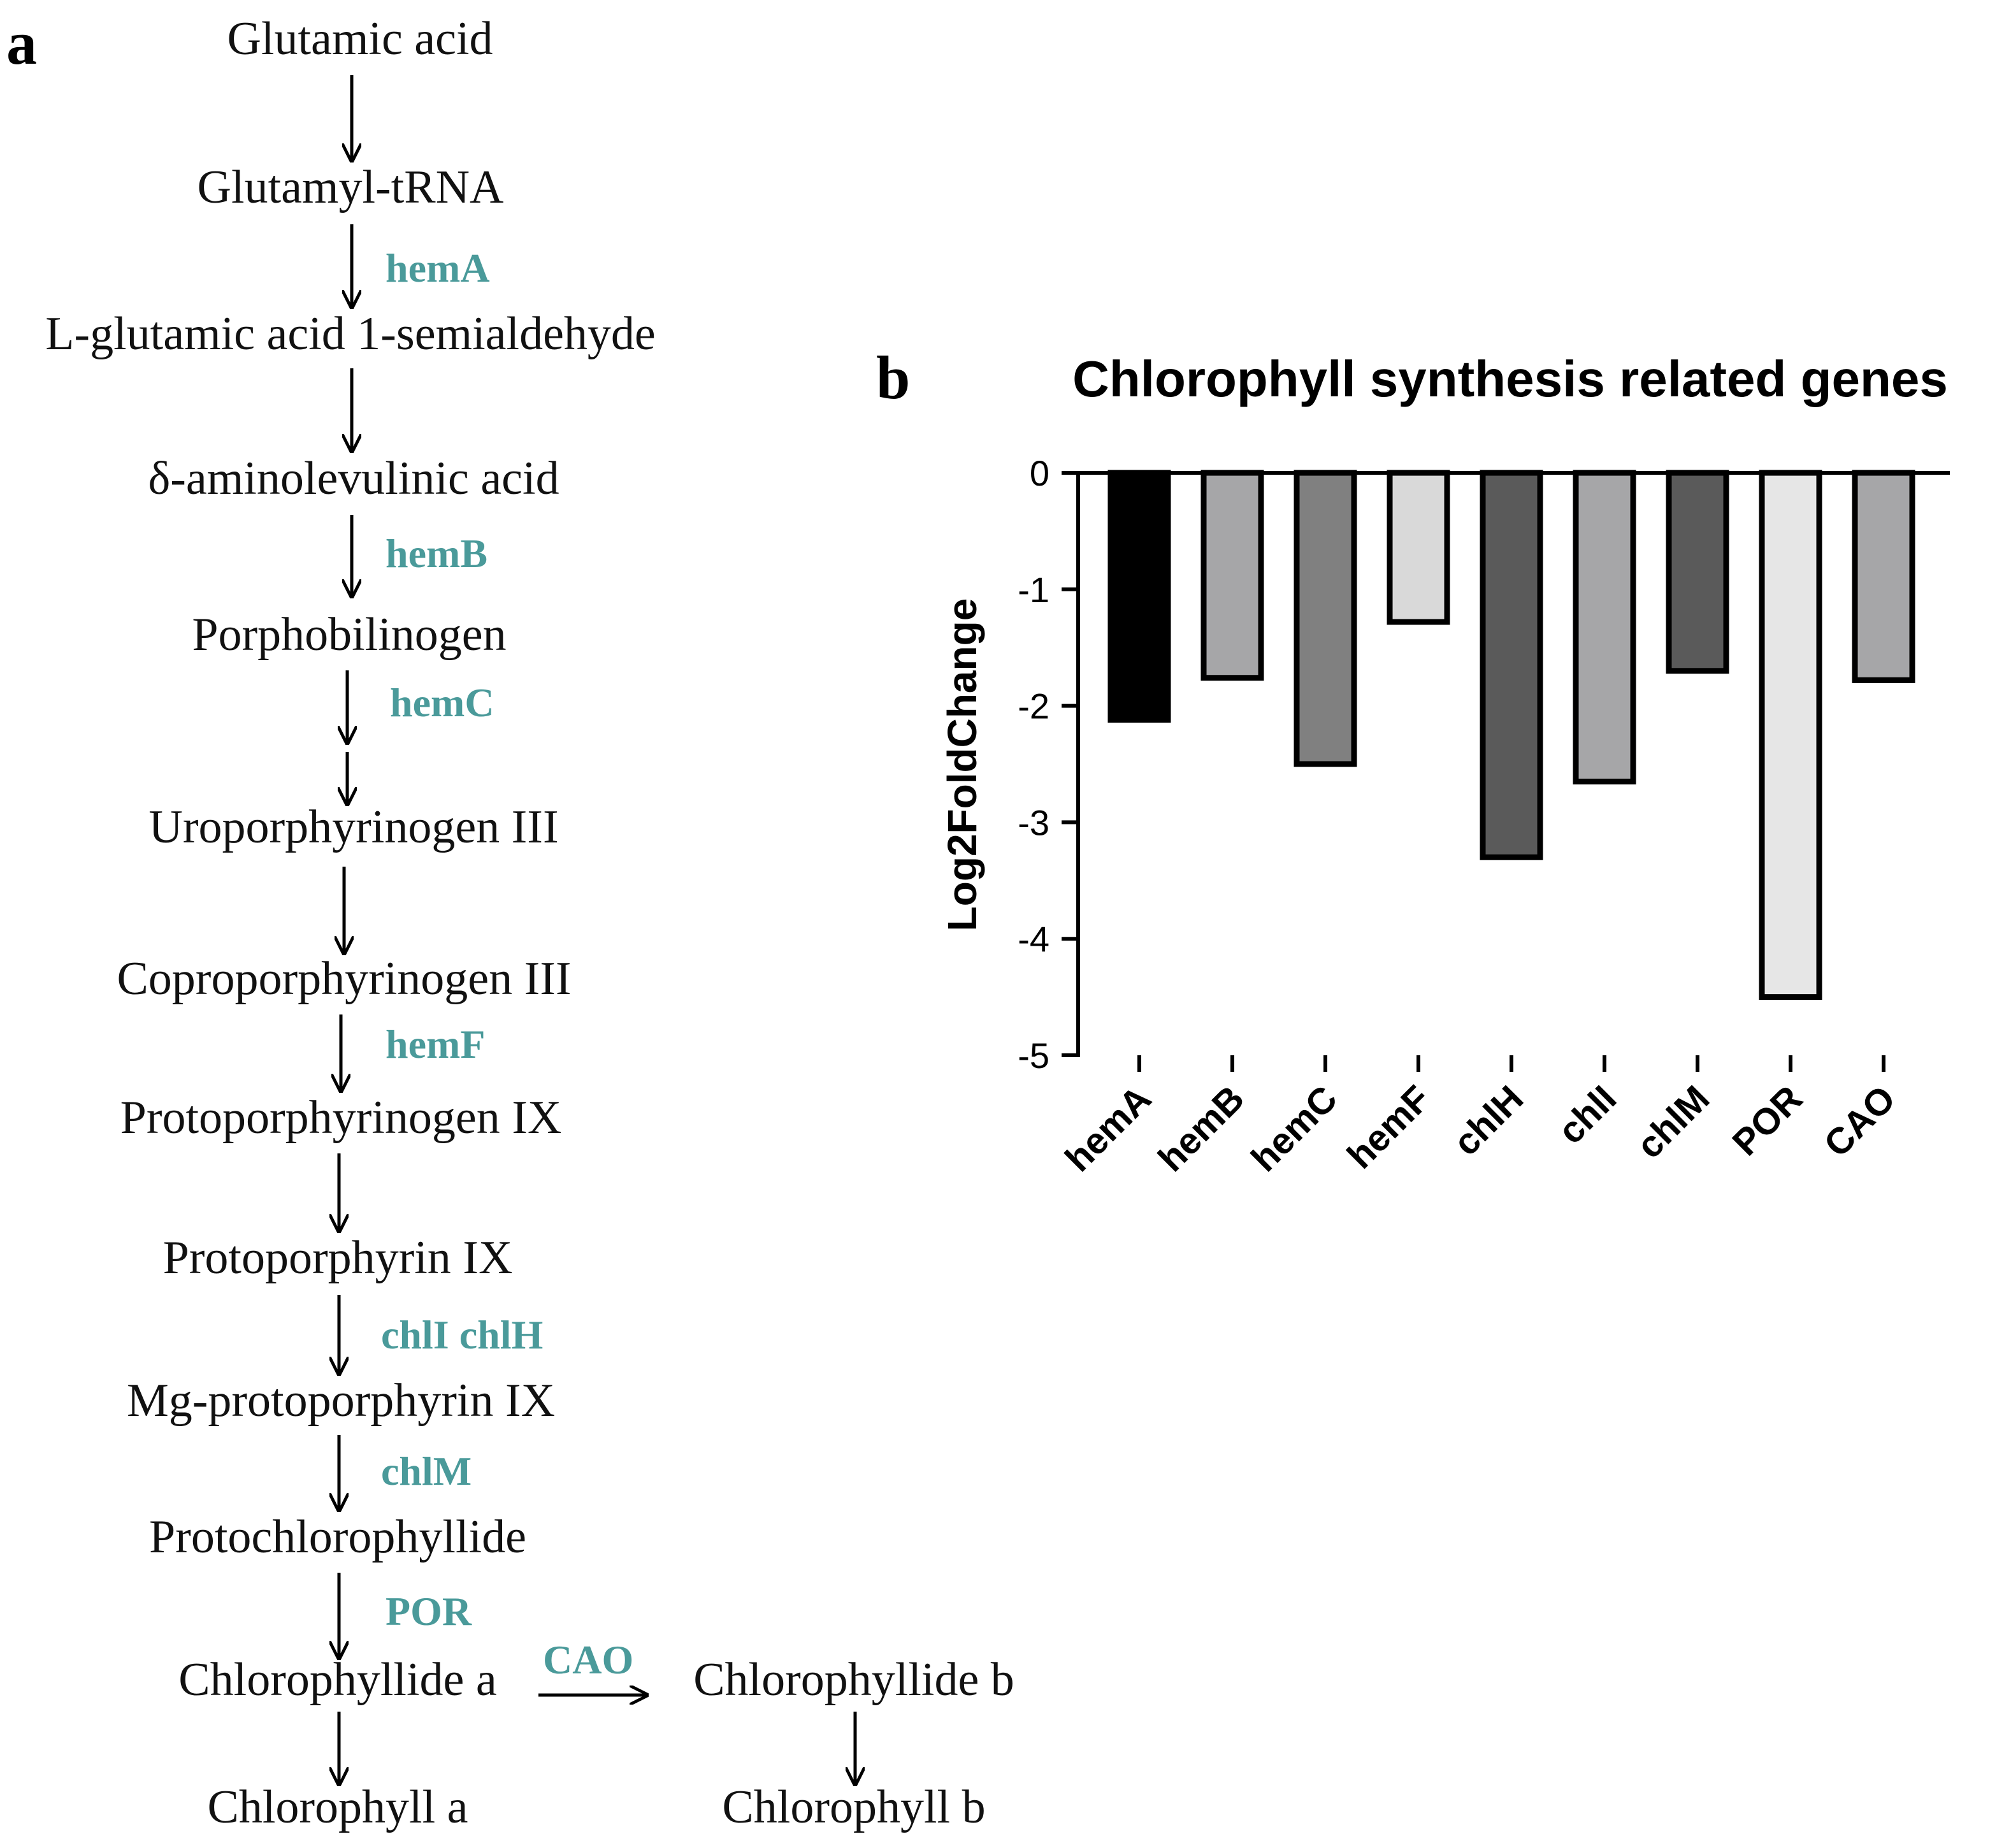  What do you see at coordinates (1039, 473) in the screenshot?
I see `y-tick-label: 0` at bounding box center [1039, 473].